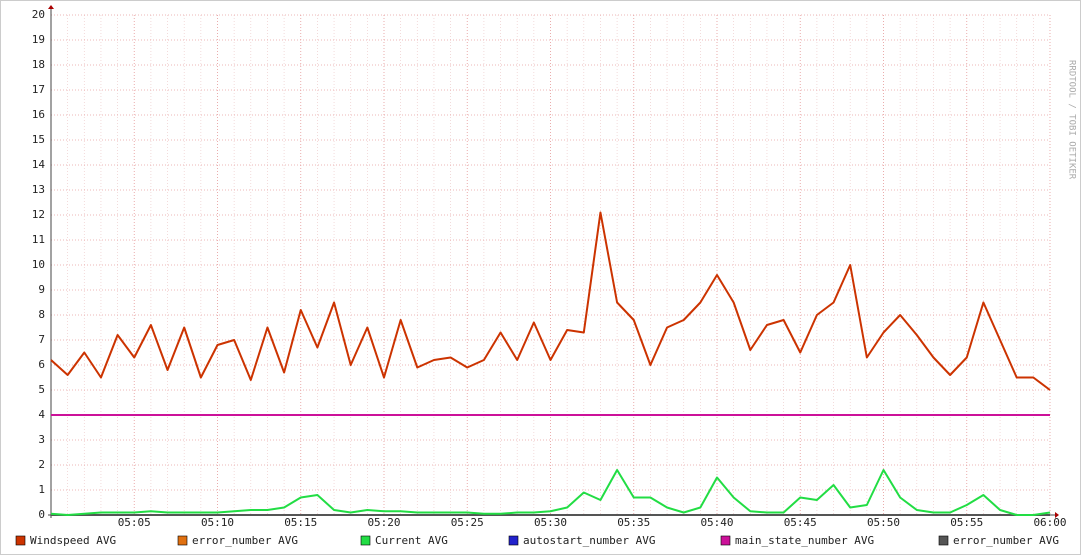 This screenshot has height=555, width=1081. What do you see at coordinates (1049, 522) in the screenshot?
I see `x-tick-label: 06:00` at bounding box center [1049, 522].